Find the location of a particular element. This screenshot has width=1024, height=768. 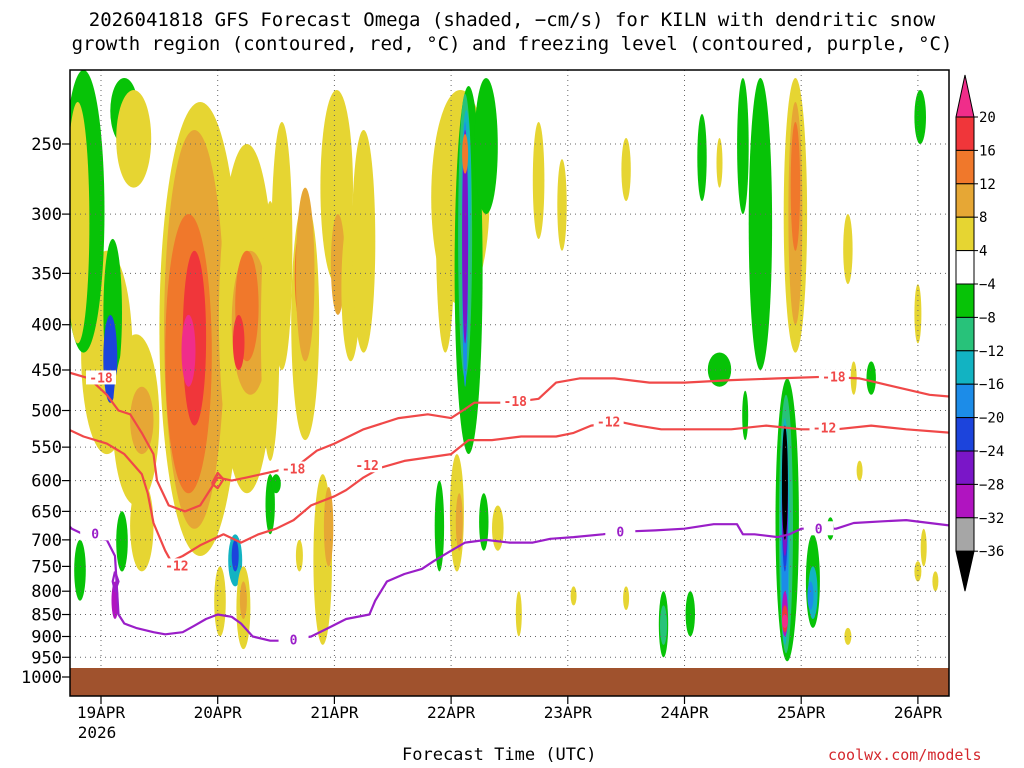

y-tick-label: 300 is located at coordinates (46, 215).